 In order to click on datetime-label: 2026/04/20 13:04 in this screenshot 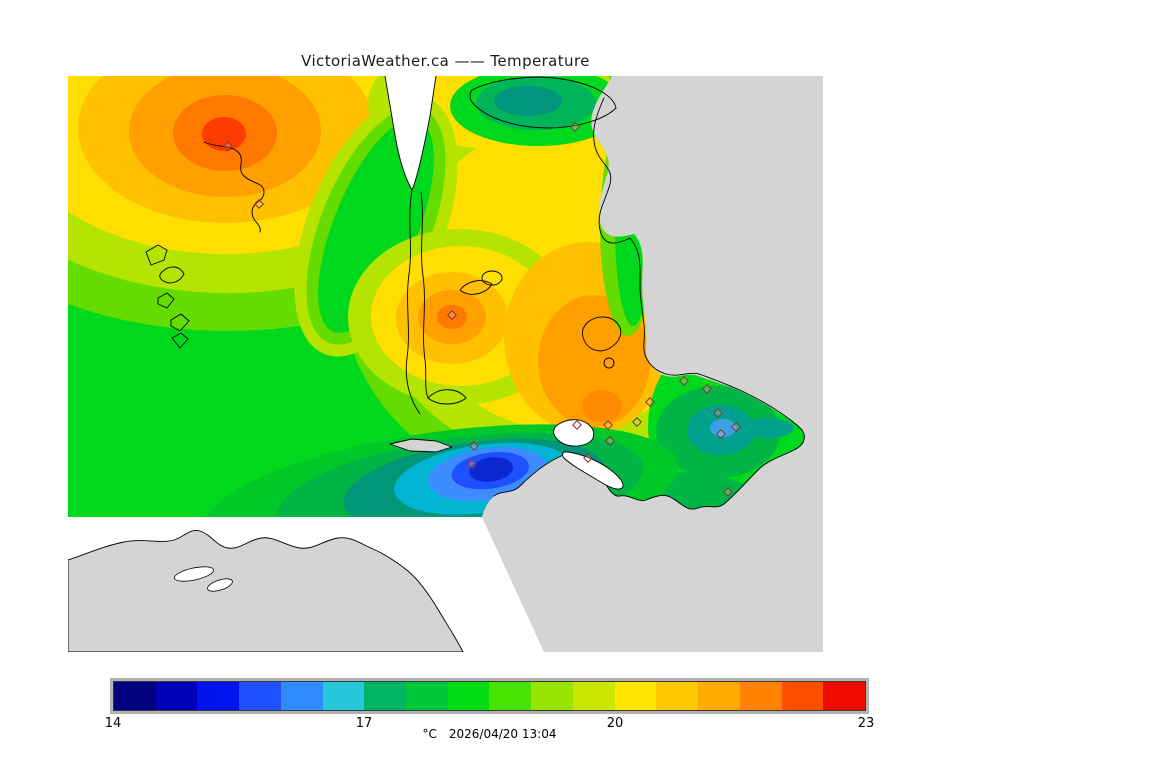, I will do `click(502, 734)`.